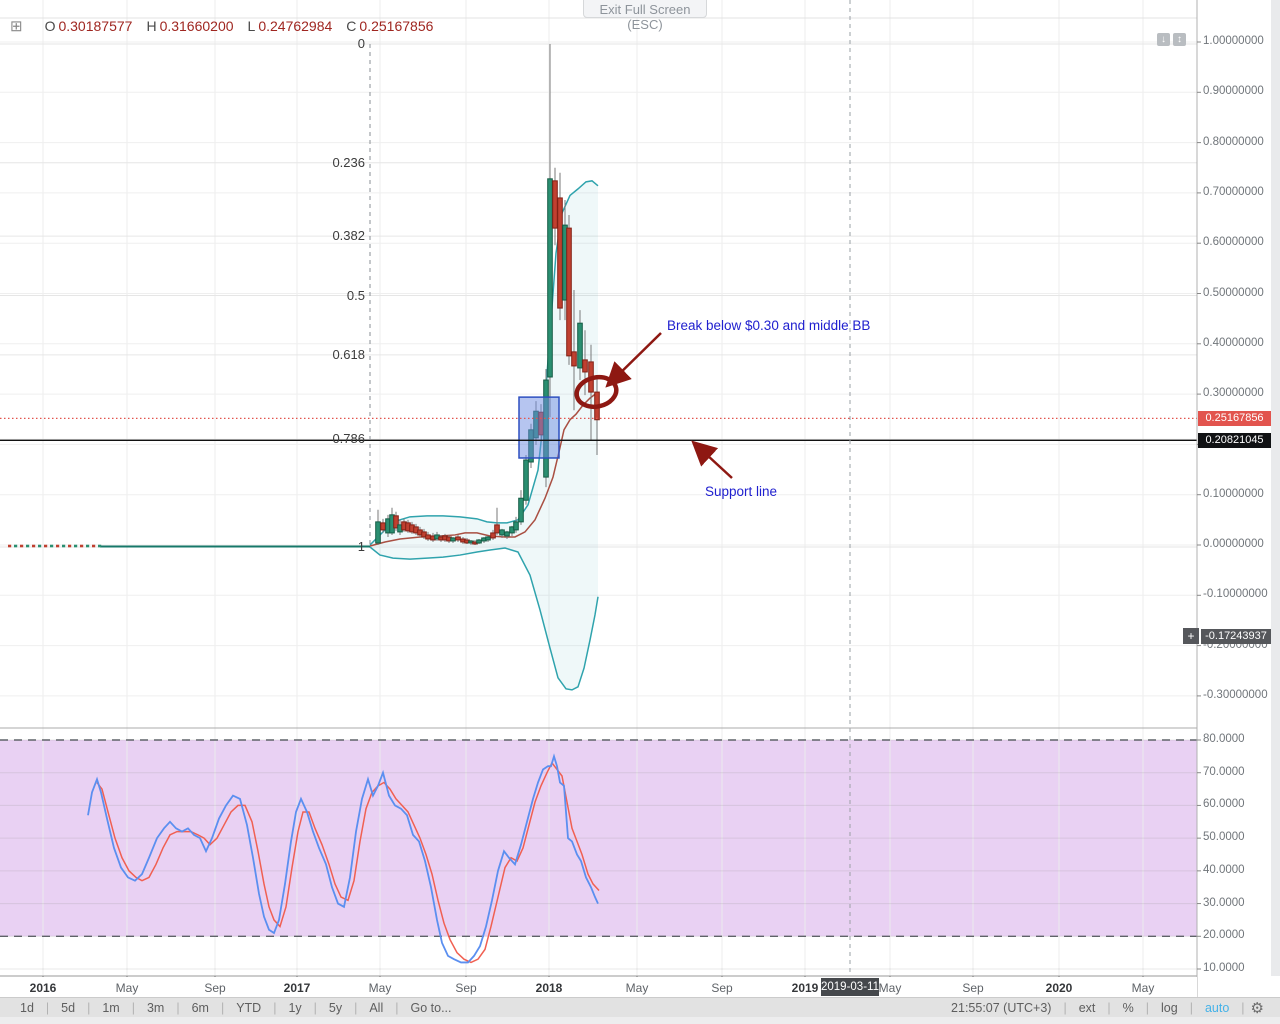  I want to click on exit-fullscreen-toast: Exit Full Screen (ESC), so click(645, 16).